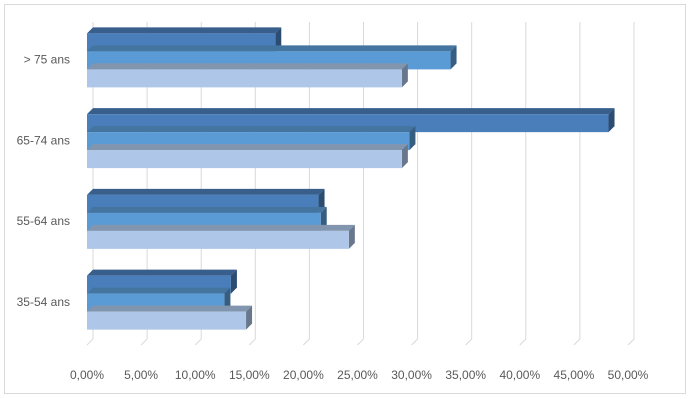 The image size is (691, 399). I want to click on y-tick-label: 55-64 ans, so click(43, 221).